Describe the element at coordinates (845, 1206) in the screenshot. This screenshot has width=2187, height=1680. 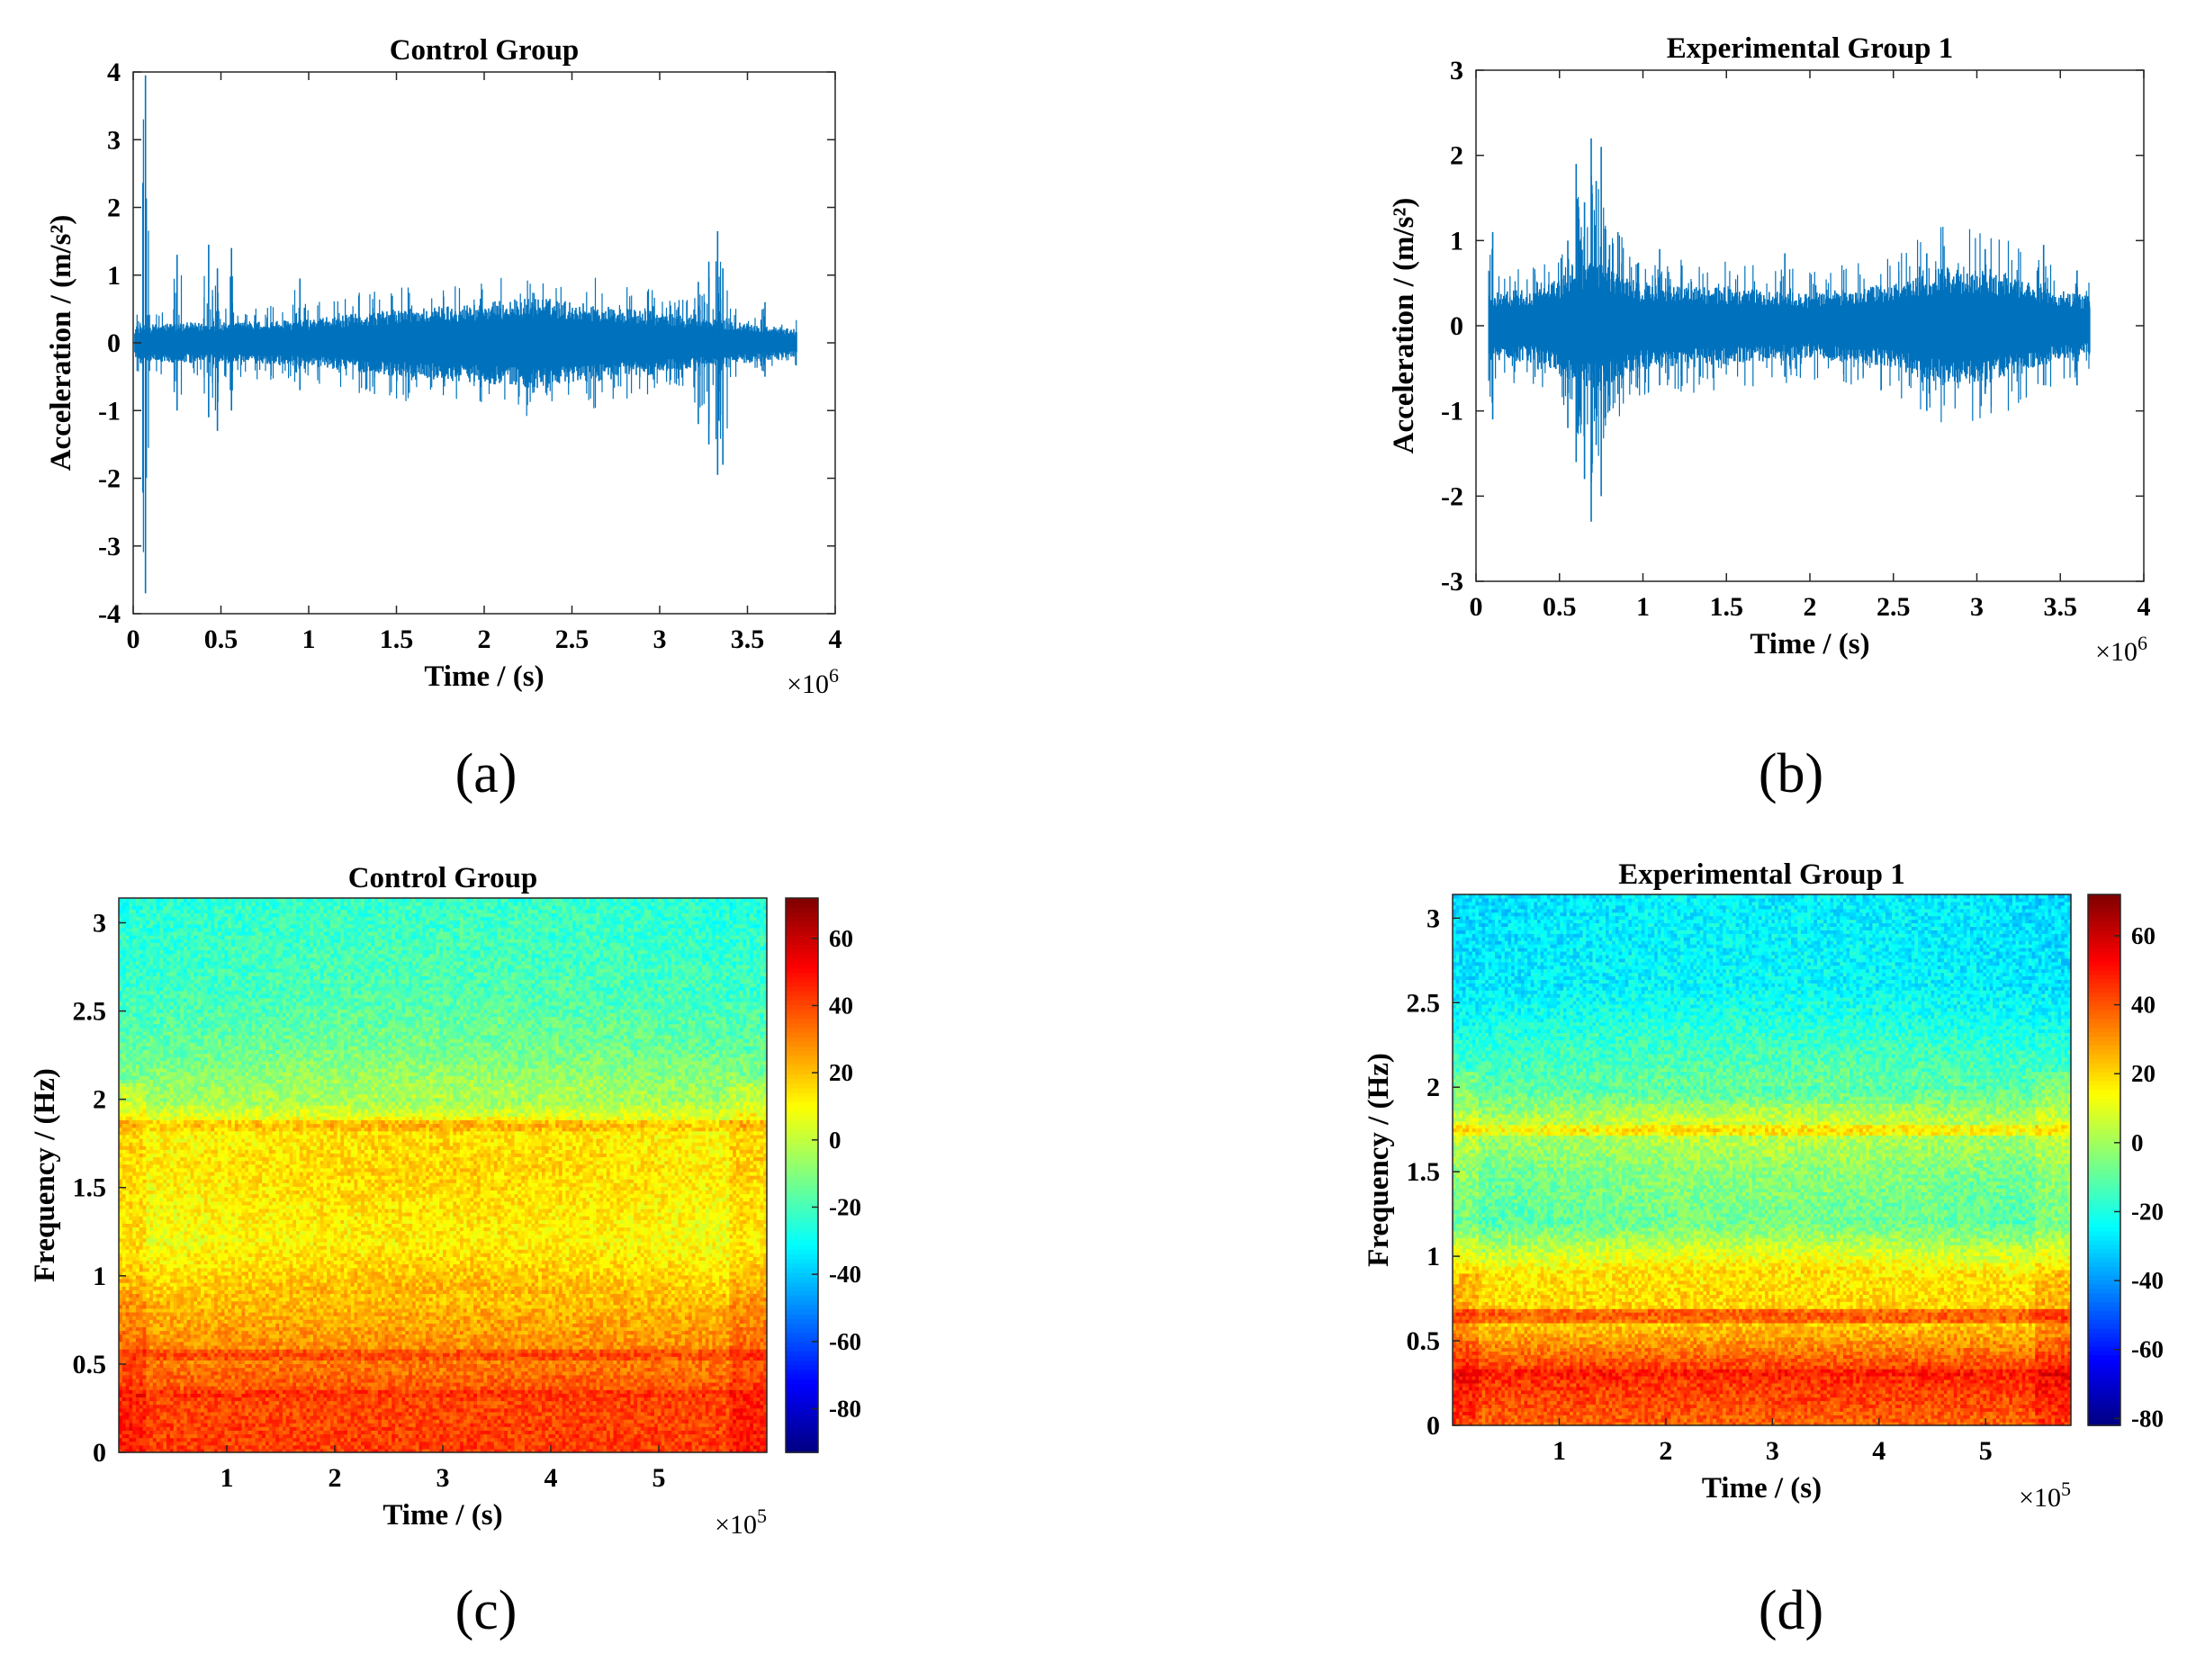
I see `colorbar-tick-label: -20` at that location.